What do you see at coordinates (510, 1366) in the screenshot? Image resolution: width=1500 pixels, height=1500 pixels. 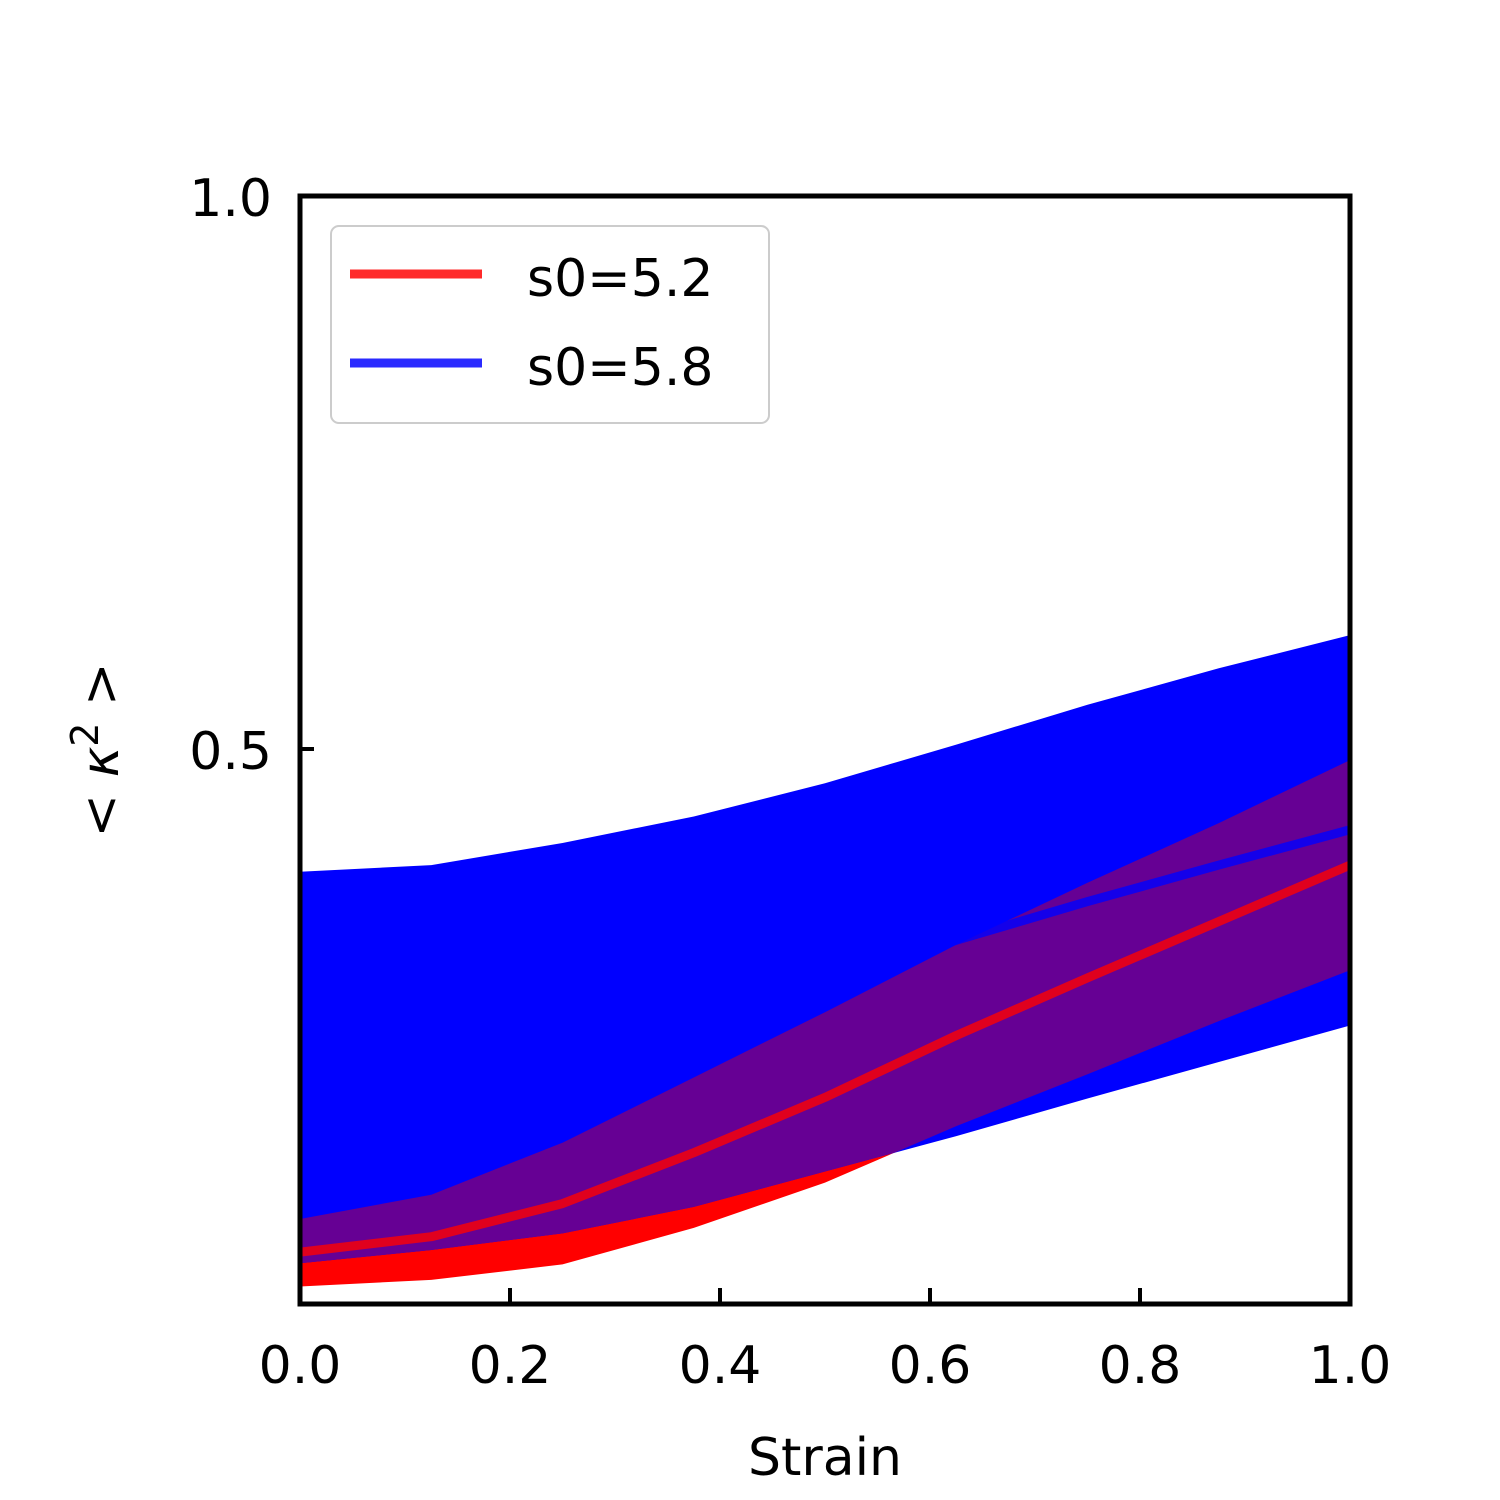 I see `x-tick-label: 0.2` at bounding box center [510, 1366].